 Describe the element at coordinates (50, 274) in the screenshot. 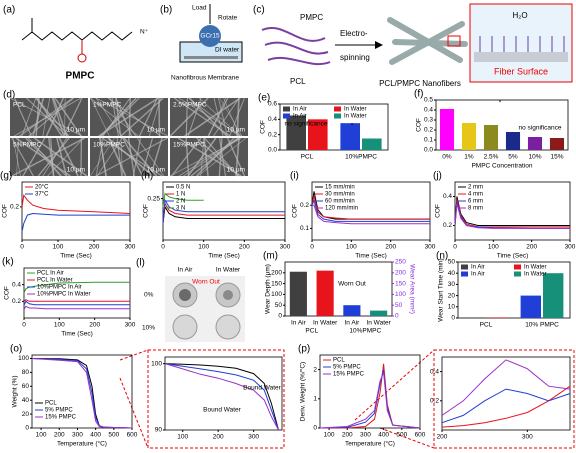

I see `legend-label: PCL In Air` at that location.